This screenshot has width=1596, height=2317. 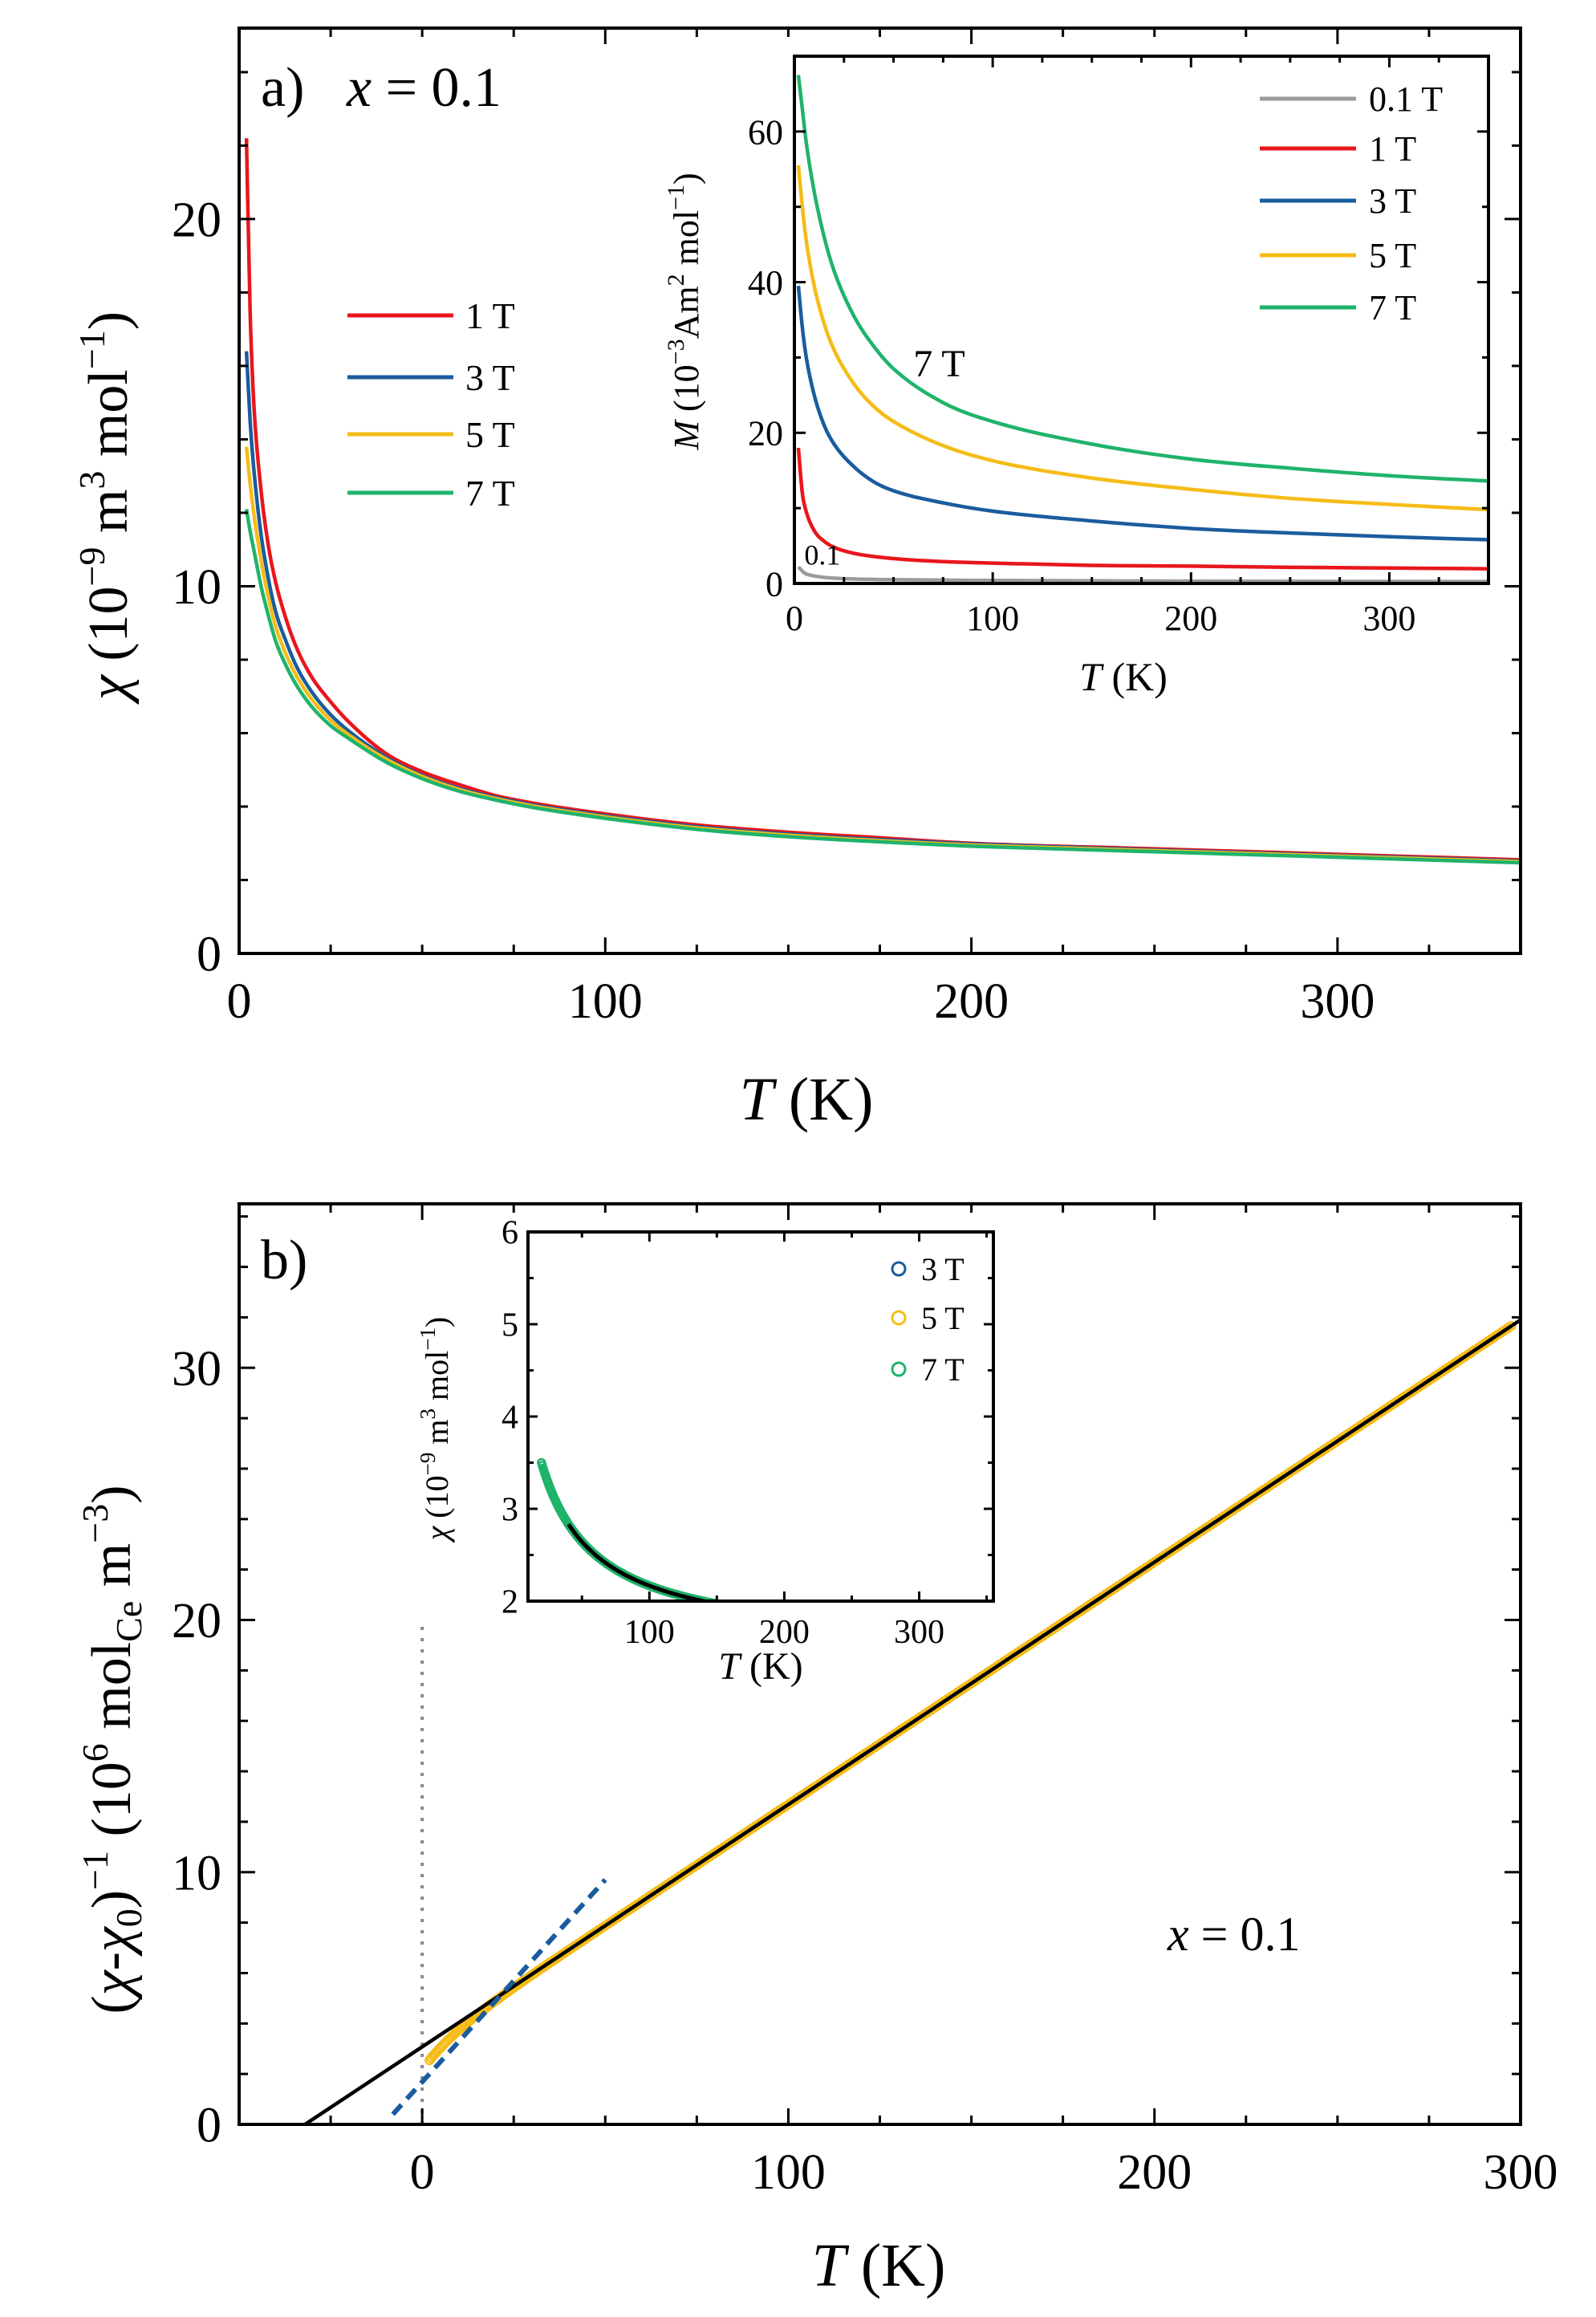 I want to click on inset-fit-line, so click(x=640, y=1561).